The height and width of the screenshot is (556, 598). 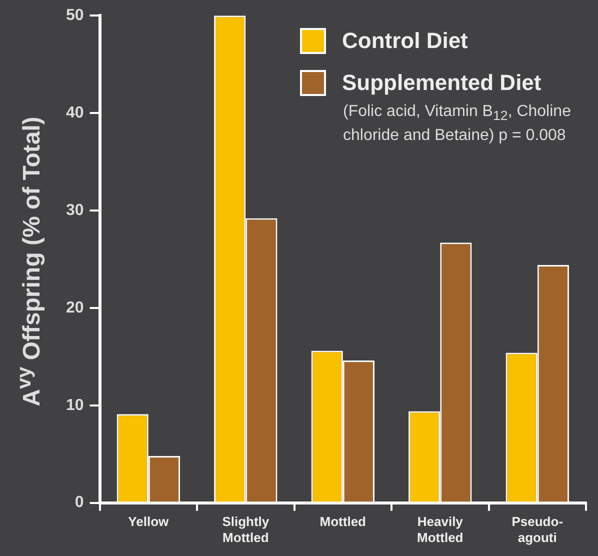 What do you see at coordinates (246, 529) in the screenshot?
I see `x-tick-label: Slightly Mottled` at bounding box center [246, 529].